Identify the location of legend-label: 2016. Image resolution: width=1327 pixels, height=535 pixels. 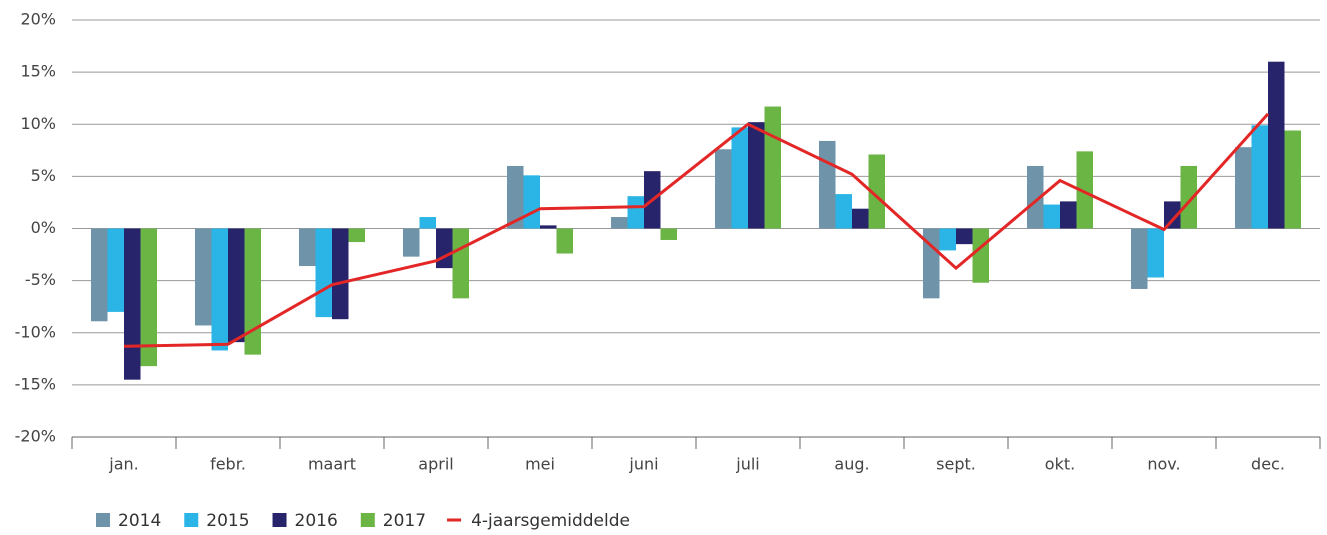
(316, 521).